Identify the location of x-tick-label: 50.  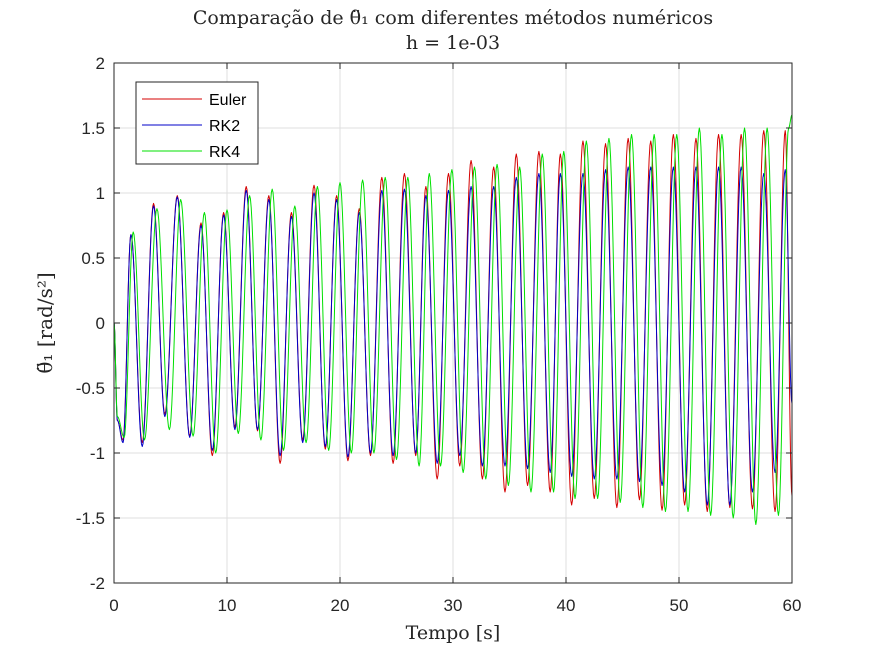
(679, 605).